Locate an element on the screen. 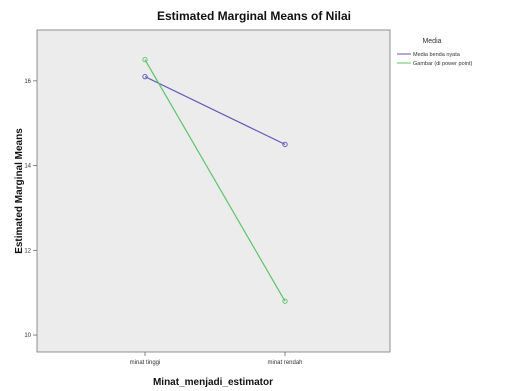  x-axis-title: Minat_menjadi_estimator is located at coordinates (213, 382).